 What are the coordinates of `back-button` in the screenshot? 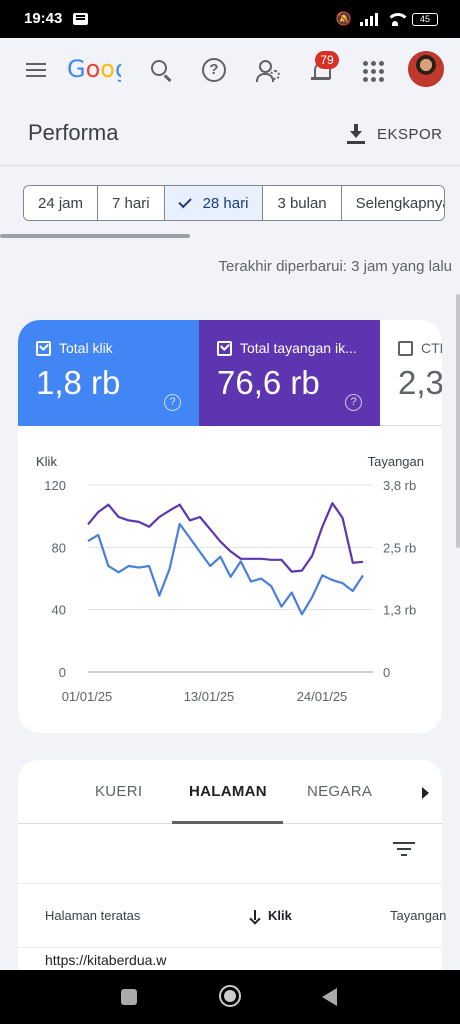 It's located at (329, 997).